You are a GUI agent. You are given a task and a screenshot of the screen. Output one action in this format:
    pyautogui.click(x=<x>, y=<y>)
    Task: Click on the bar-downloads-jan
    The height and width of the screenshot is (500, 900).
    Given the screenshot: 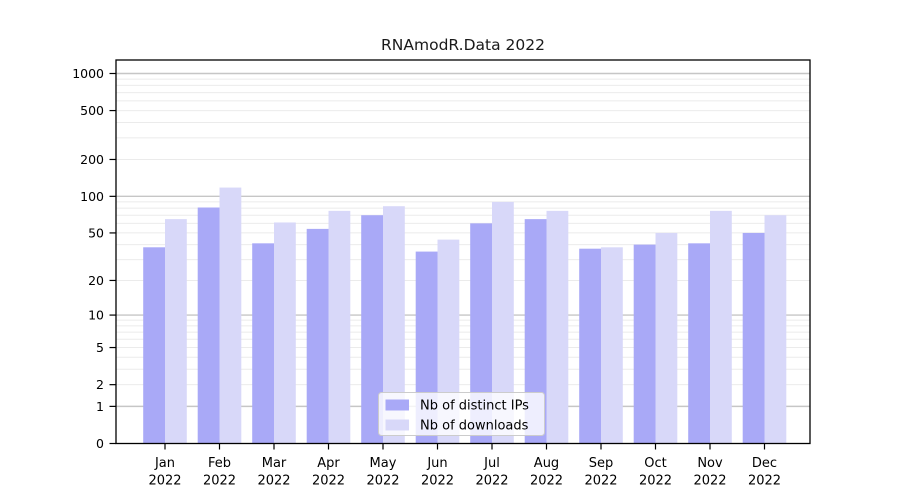 What is the action you would take?
    pyautogui.click(x=176, y=331)
    